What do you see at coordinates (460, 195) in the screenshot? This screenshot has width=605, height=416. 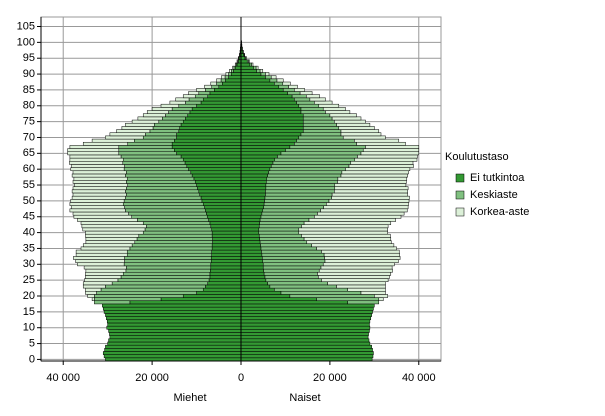 I see `legend-swatch` at bounding box center [460, 195].